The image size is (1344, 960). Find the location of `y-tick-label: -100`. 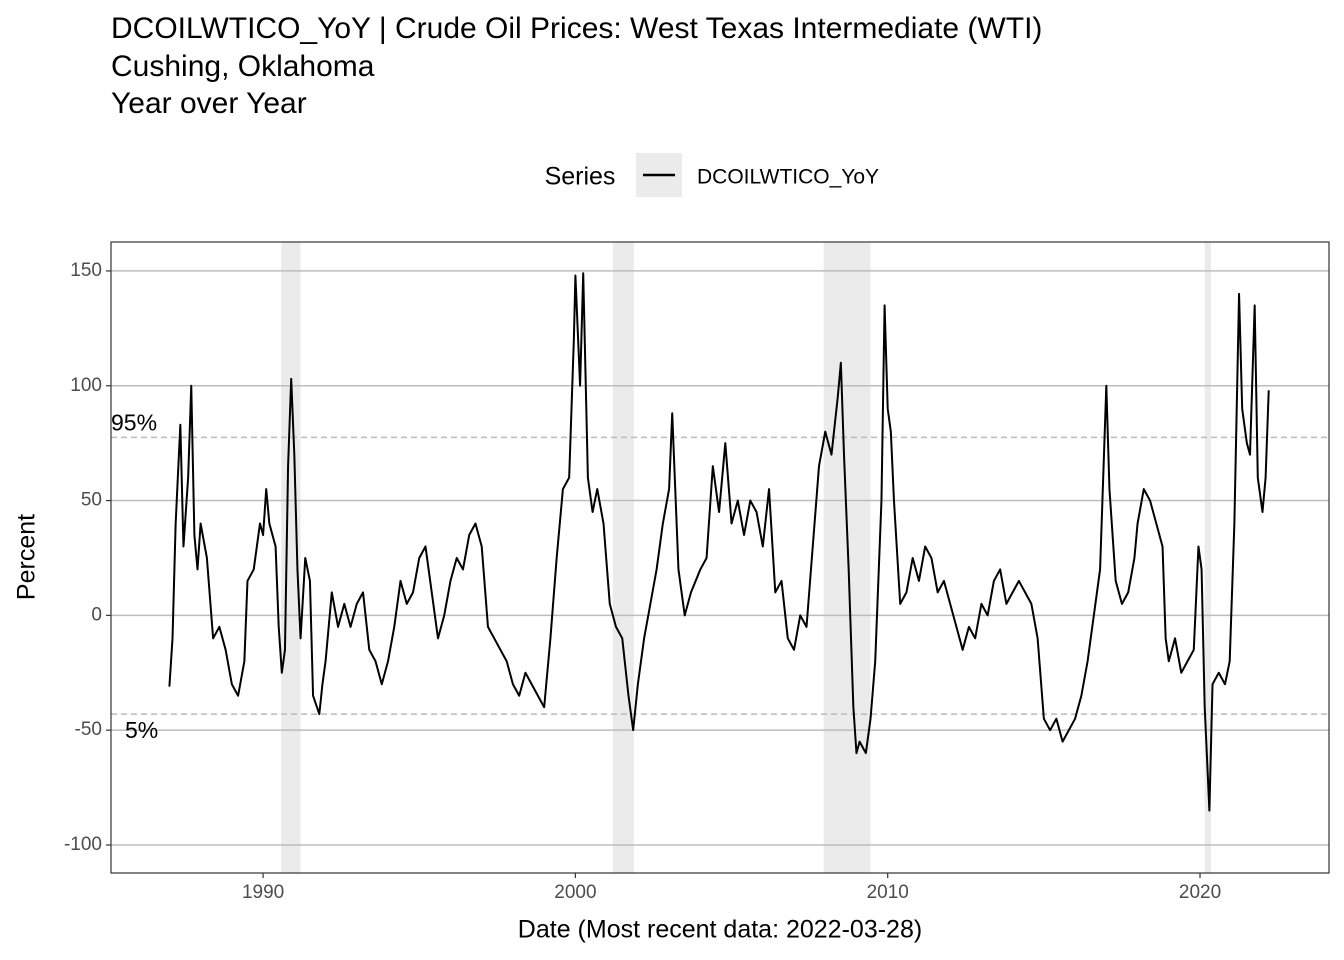

y-tick-label: -100 is located at coordinates (83, 844).